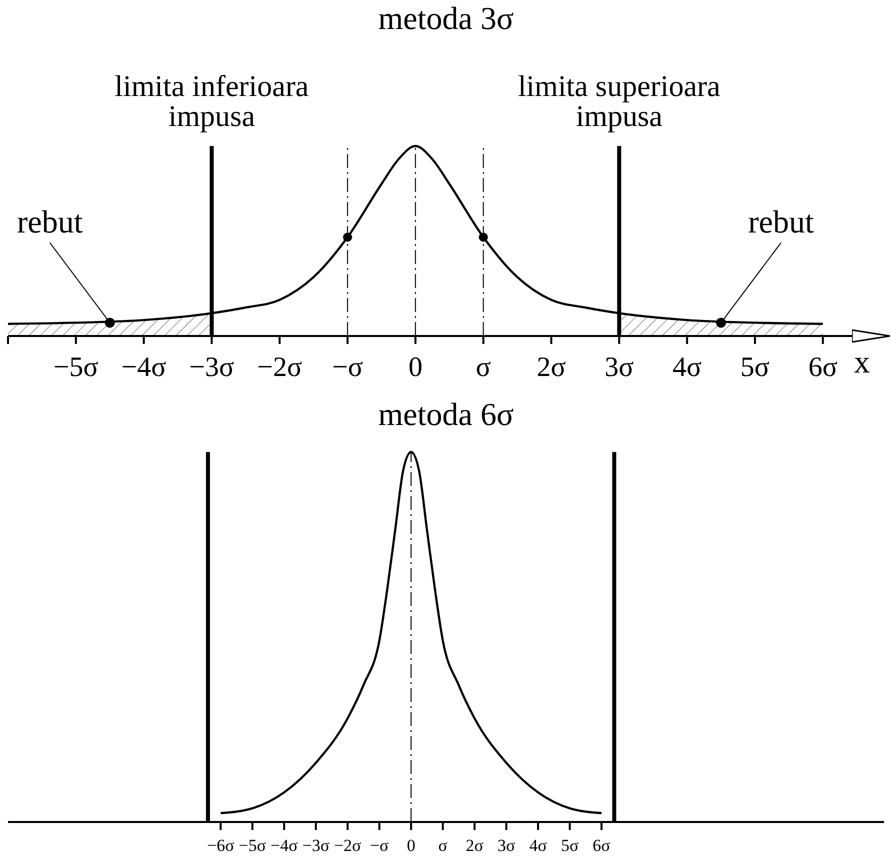  What do you see at coordinates (619, 101) in the screenshot?
I see `ref-line-label: limita superioara impusa` at bounding box center [619, 101].